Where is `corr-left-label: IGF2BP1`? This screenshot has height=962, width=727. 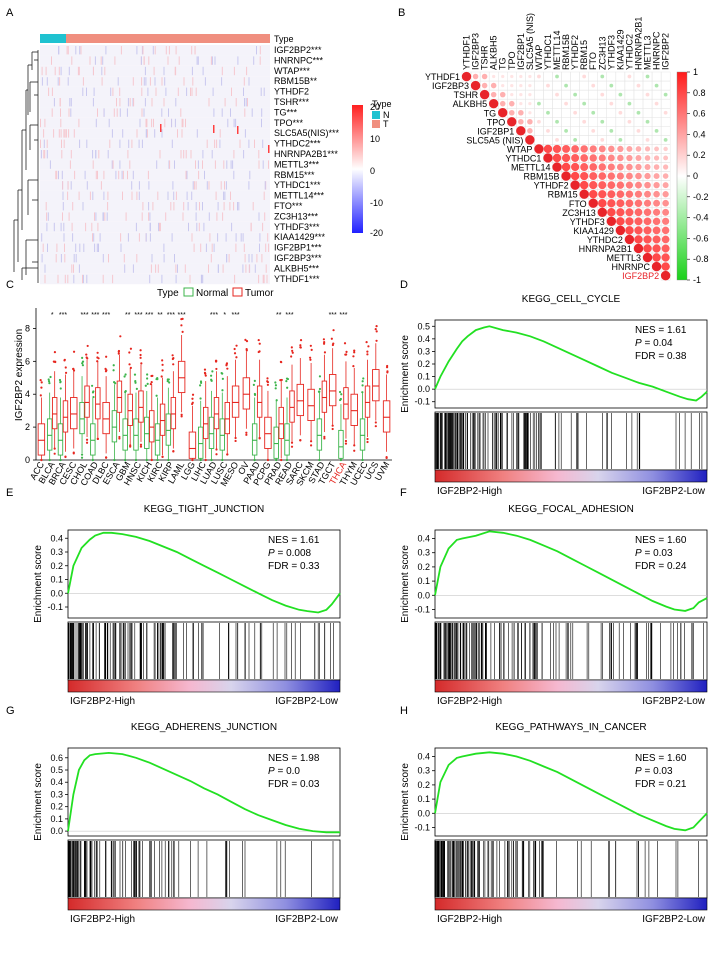
corr-left-label: IGF2BP1 is located at coordinates (495, 131).